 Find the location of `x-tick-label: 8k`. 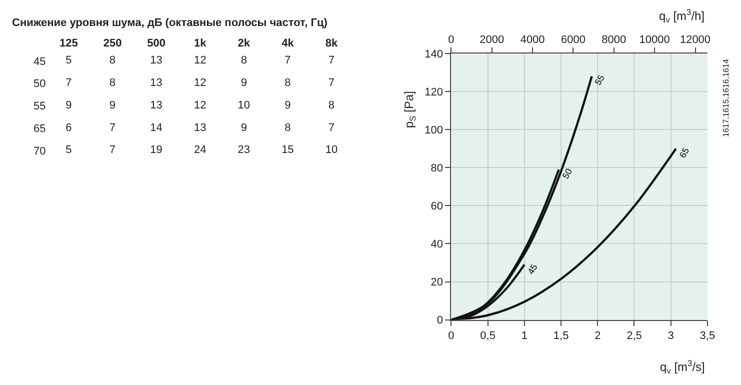

x-tick-label: 8k is located at coordinates (331, 44).